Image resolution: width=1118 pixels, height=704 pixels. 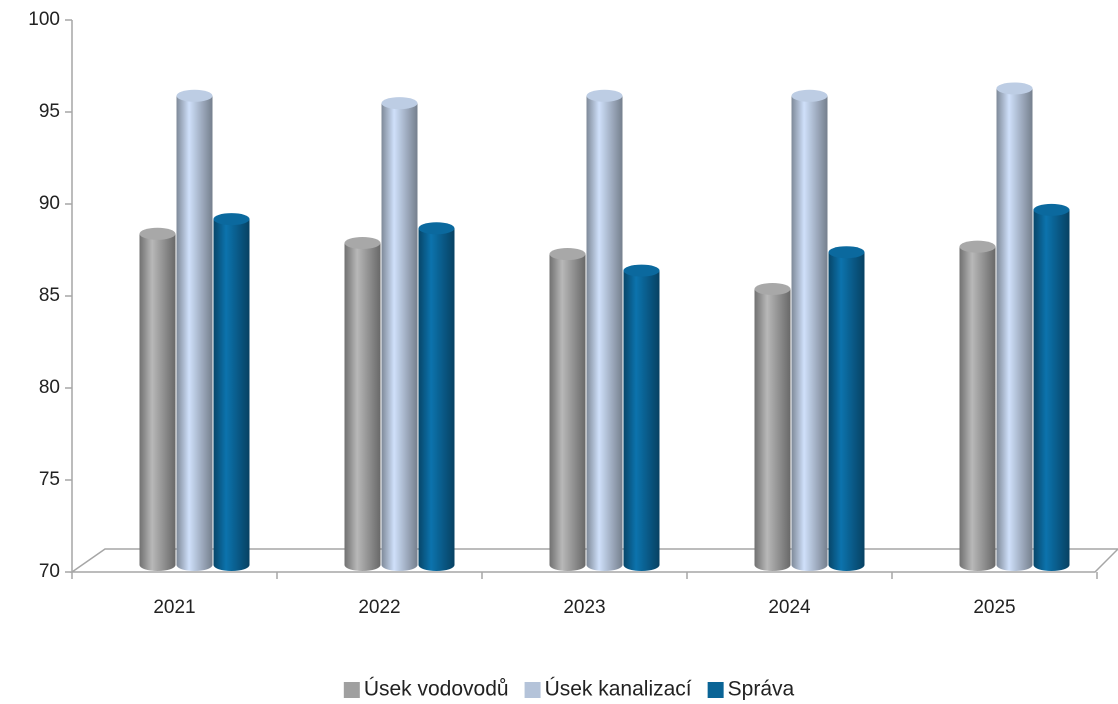 I want to click on legend-label: Úsek vodovodů, so click(x=436, y=689).